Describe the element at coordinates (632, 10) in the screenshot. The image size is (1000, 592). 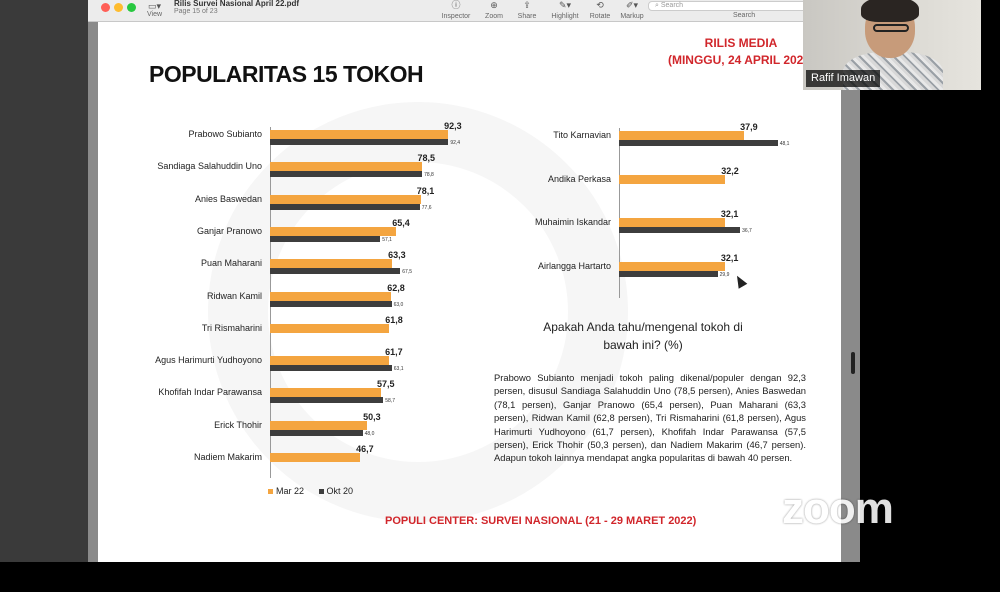
I see `markup-button: ✐▾ Markup` at that location.